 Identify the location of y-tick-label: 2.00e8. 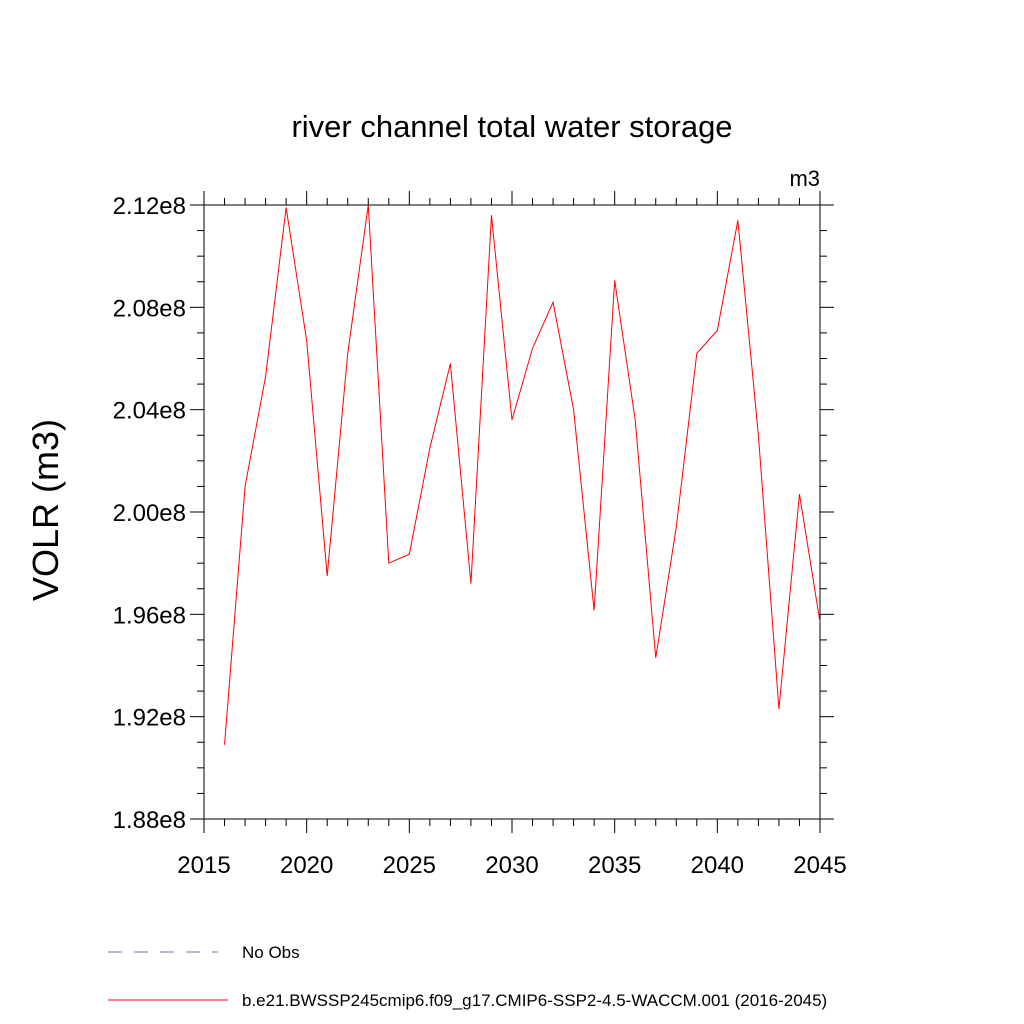
(149, 513).